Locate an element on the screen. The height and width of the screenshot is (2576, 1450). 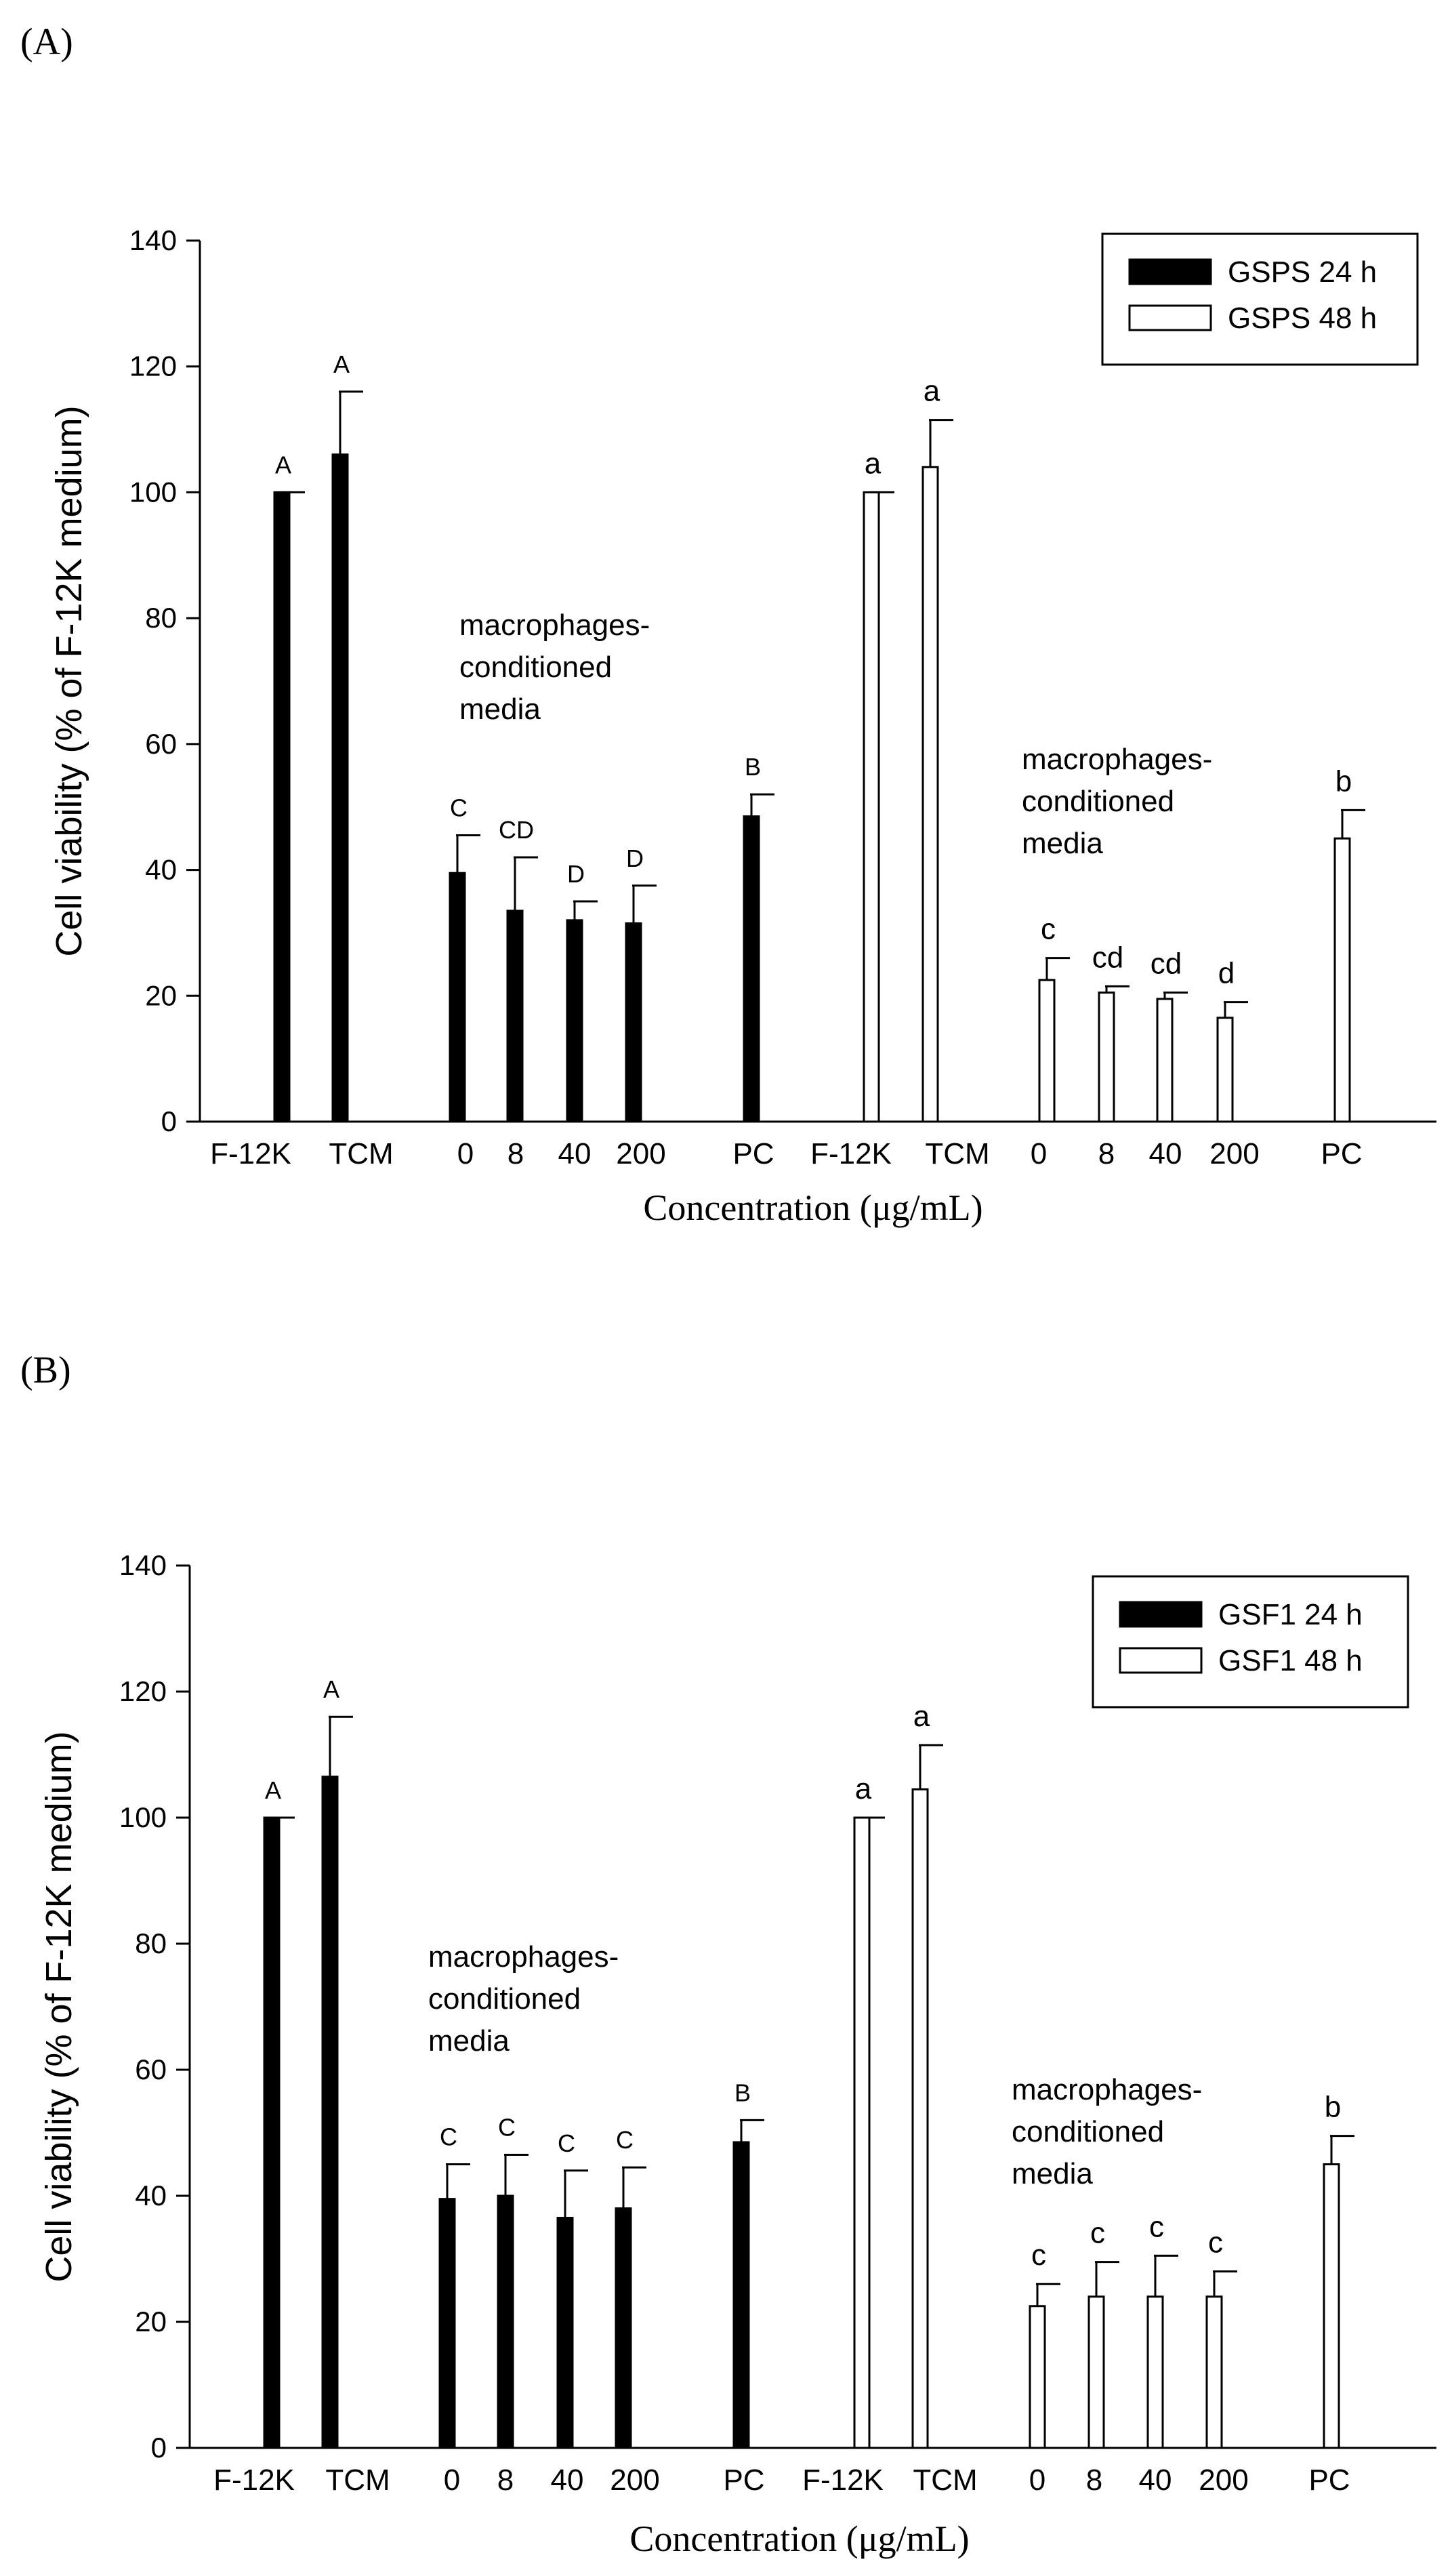
significance-label: b is located at coordinates (1344, 781).